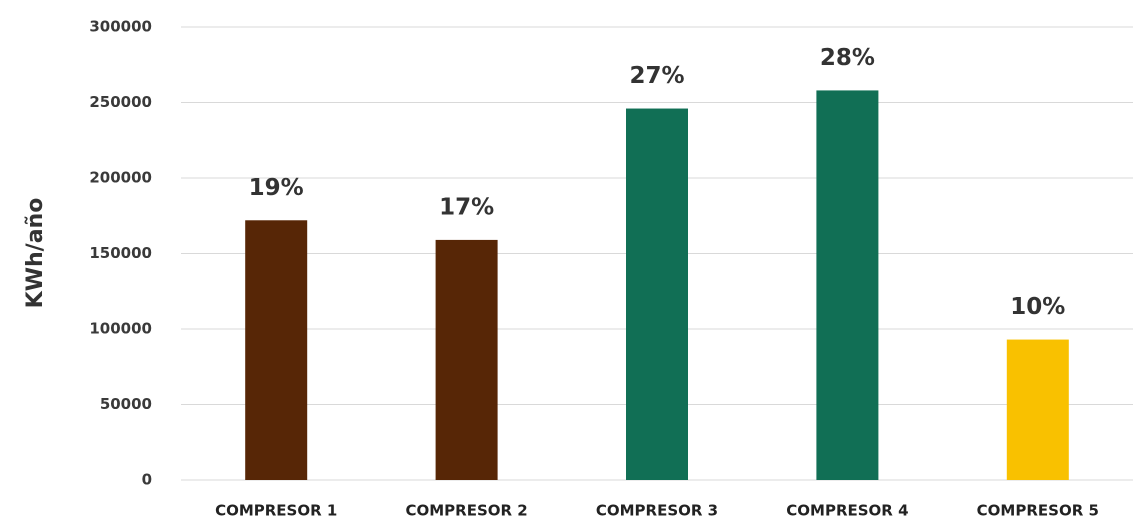  I want to click on y-tick-label: 300000, so click(120, 27).